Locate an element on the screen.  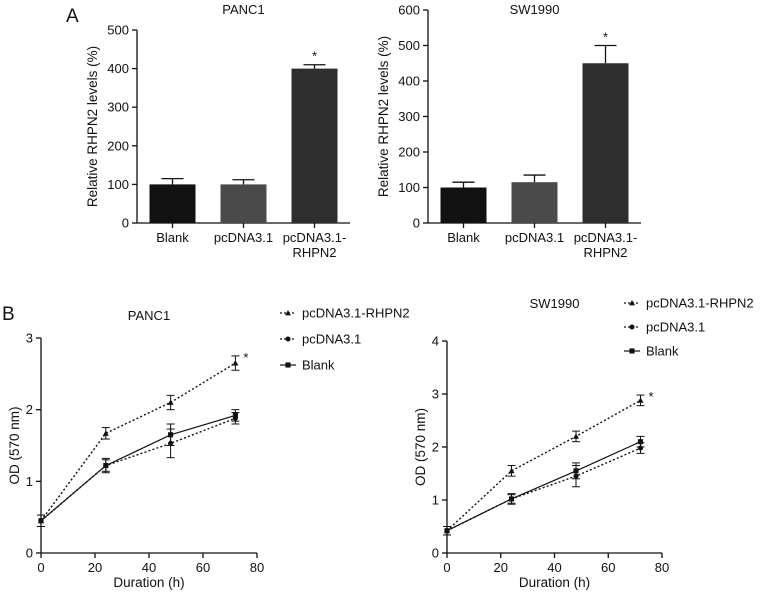
x-tick-label: 40 is located at coordinates (554, 567).